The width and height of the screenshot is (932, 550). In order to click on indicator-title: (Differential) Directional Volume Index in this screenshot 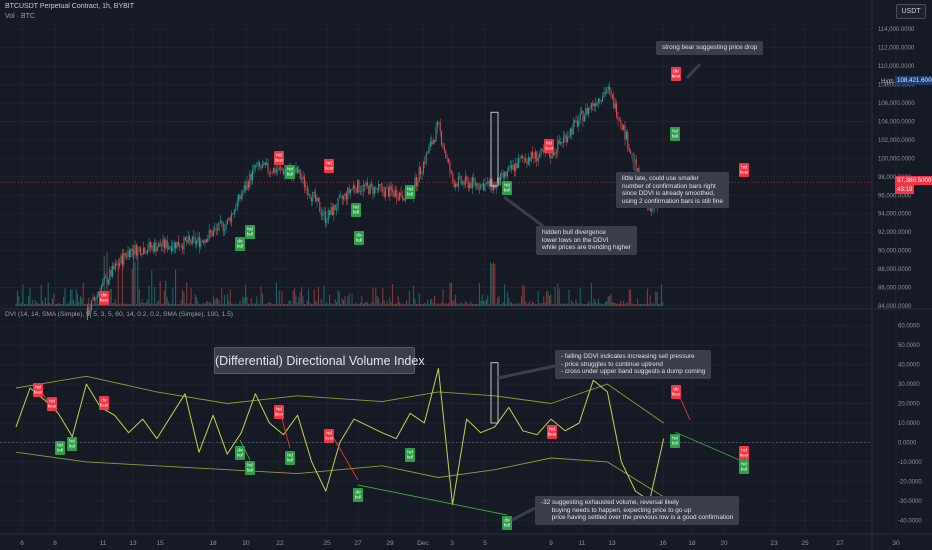, I will do `click(319, 360)`.